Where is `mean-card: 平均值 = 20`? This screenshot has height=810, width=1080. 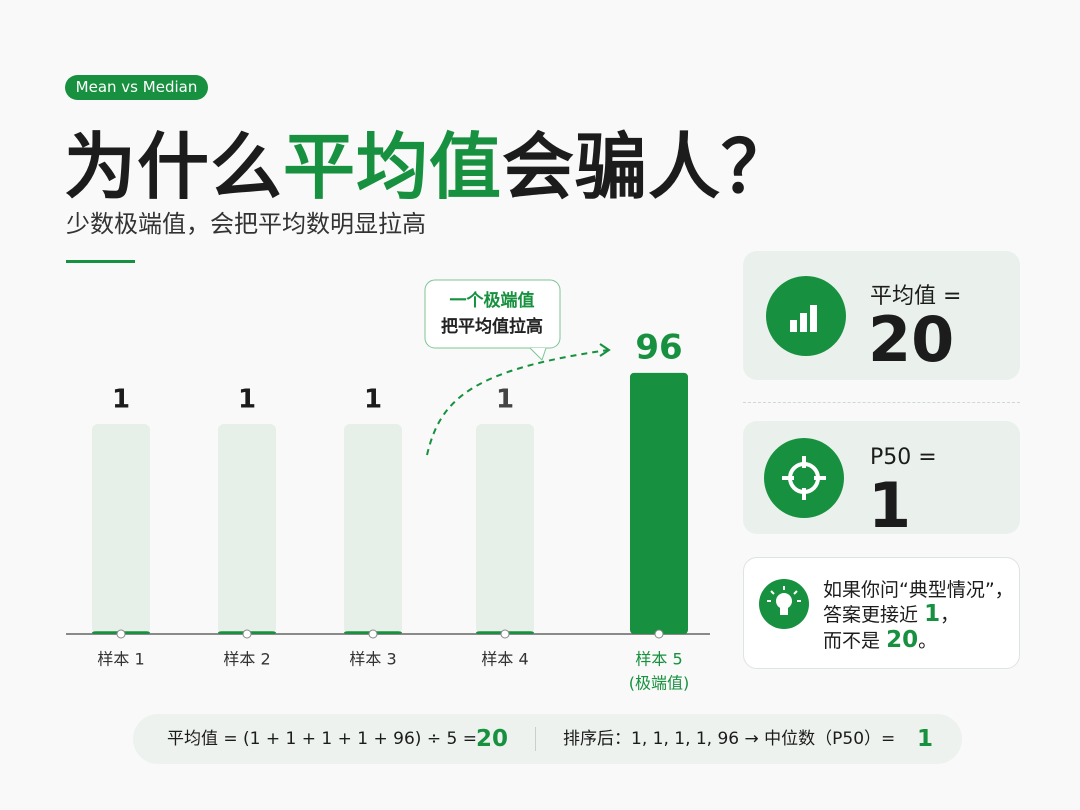 mean-card: 平均值 = 20 is located at coordinates (881, 315).